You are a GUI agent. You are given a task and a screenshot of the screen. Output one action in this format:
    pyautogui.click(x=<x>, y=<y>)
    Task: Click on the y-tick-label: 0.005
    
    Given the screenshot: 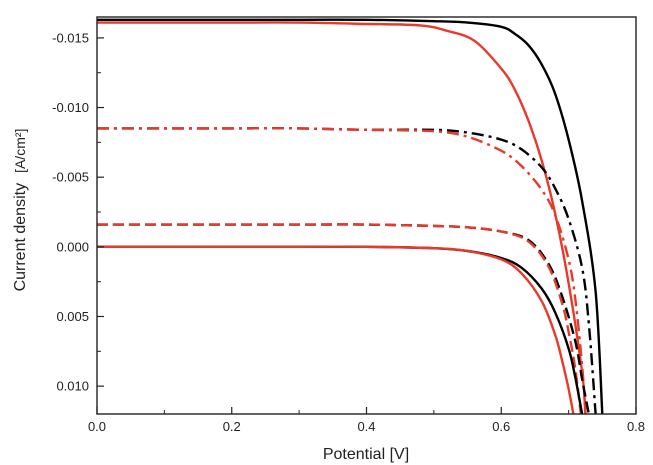 What is the action you would take?
    pyautogui.click(x=72, y=316)
    